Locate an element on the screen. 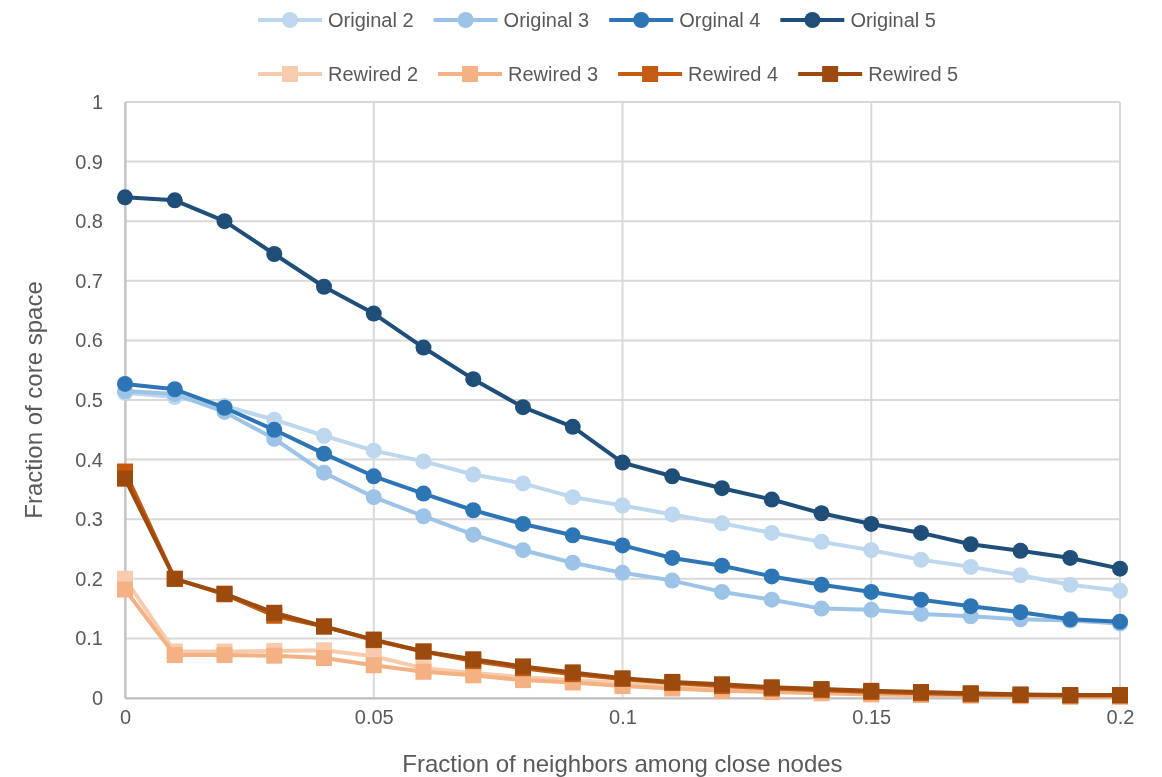 The image size is (1162, 777). x-tick-label: 0.05 is located at coordinates (374, 717).